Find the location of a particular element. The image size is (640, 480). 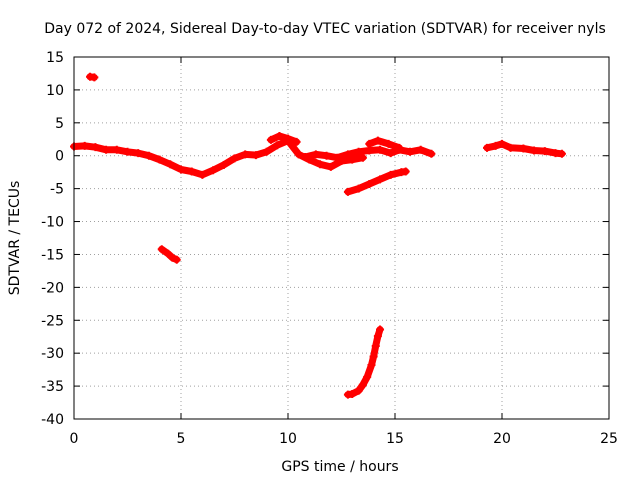

y-tick-label: -15 is located at coordinates (52, 255).